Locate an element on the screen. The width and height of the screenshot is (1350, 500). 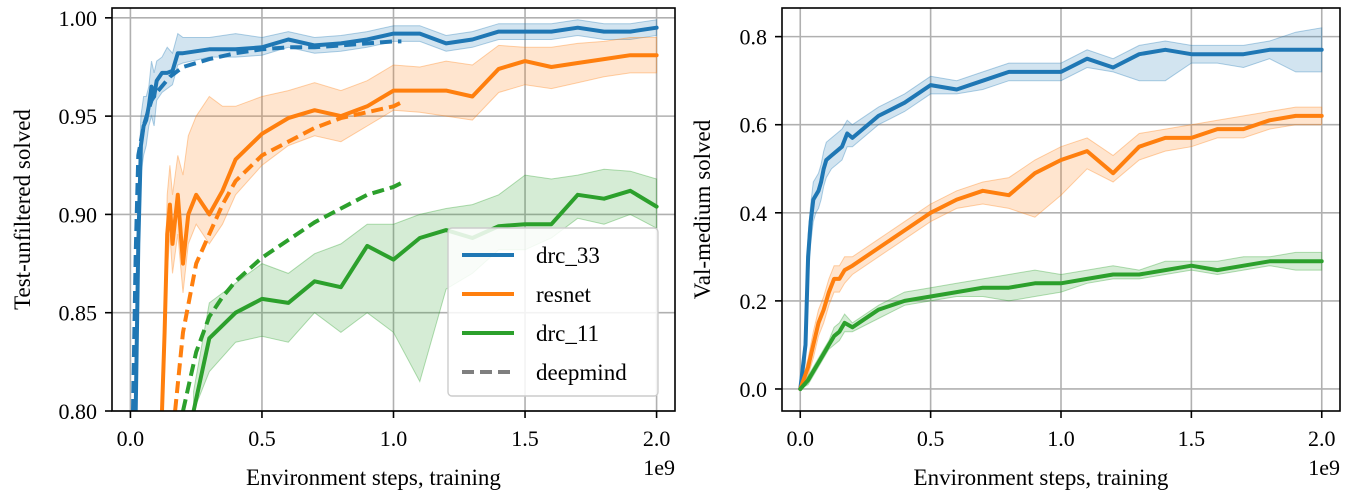
legend-label: resnet is located at coordinates (564, 294).